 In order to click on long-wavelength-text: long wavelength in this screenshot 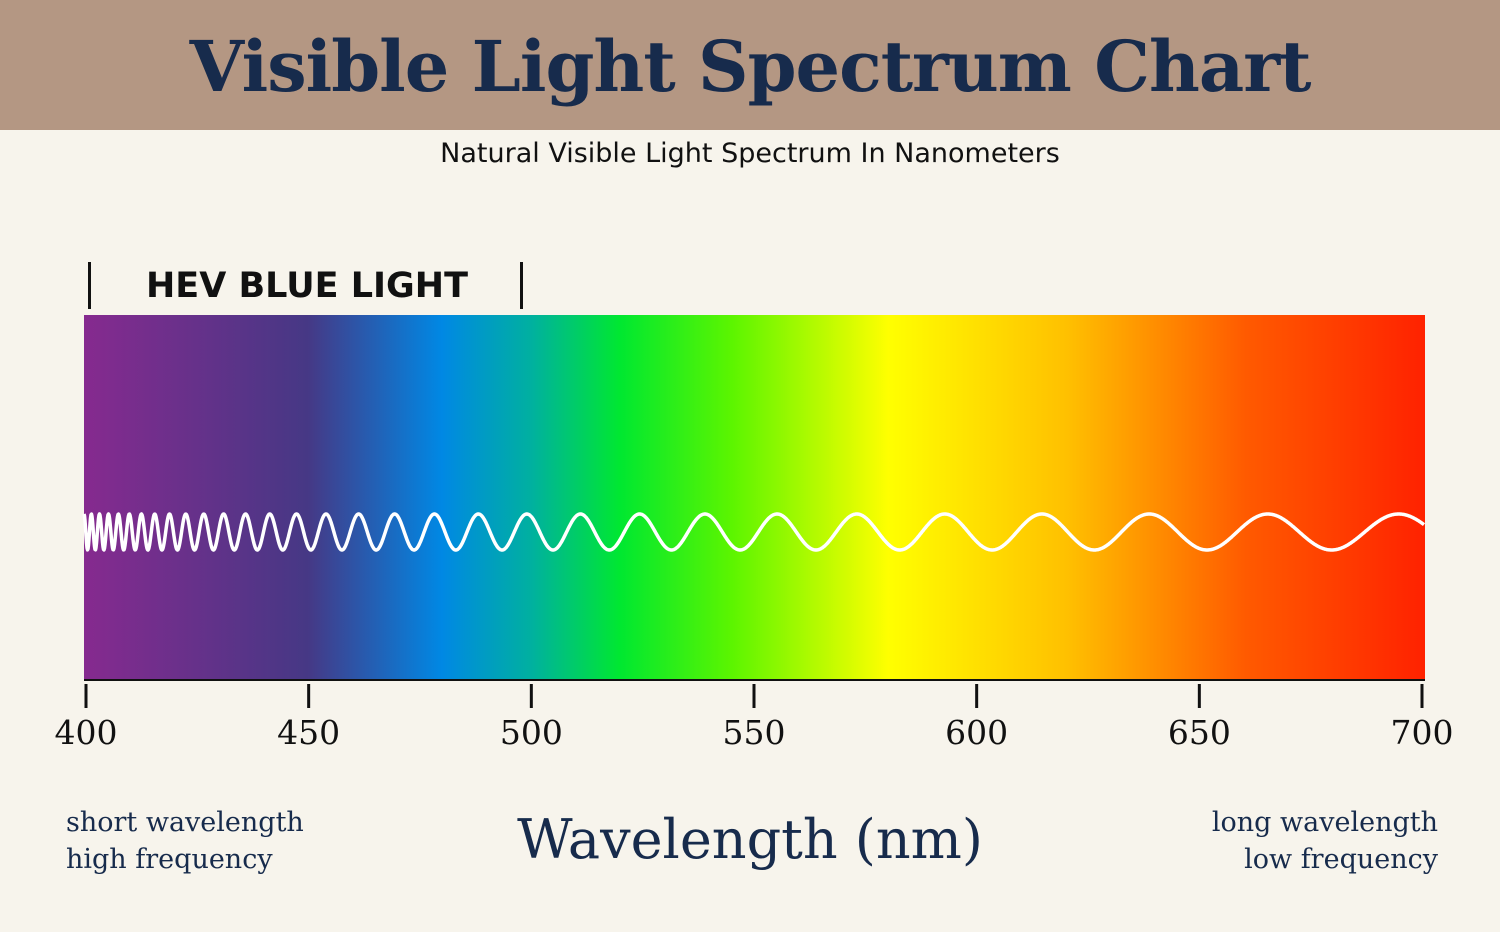, I will do `click(1324, 822)`.